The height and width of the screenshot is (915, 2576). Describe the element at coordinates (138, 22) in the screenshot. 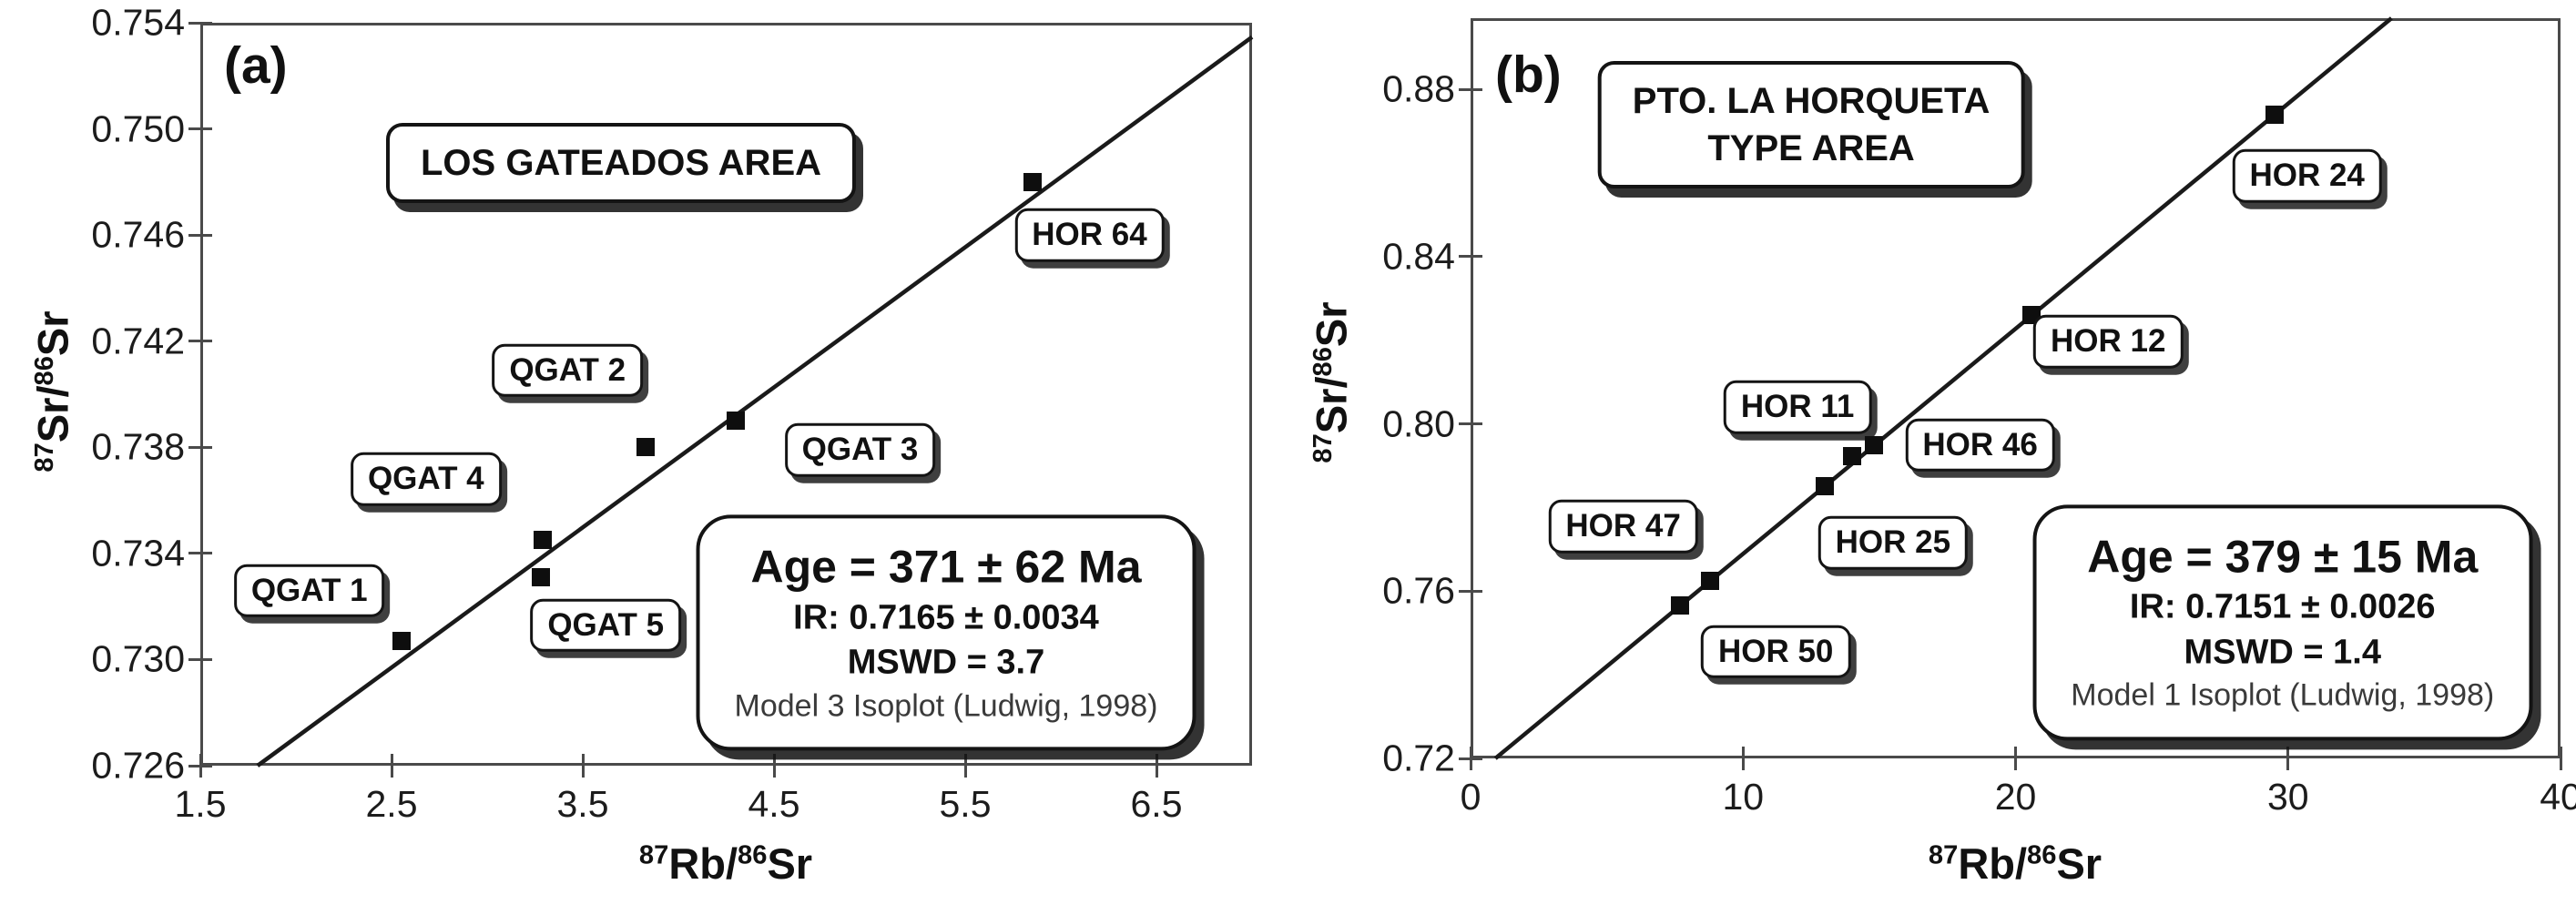

I see `y-tick-label: 0.754` at that location.